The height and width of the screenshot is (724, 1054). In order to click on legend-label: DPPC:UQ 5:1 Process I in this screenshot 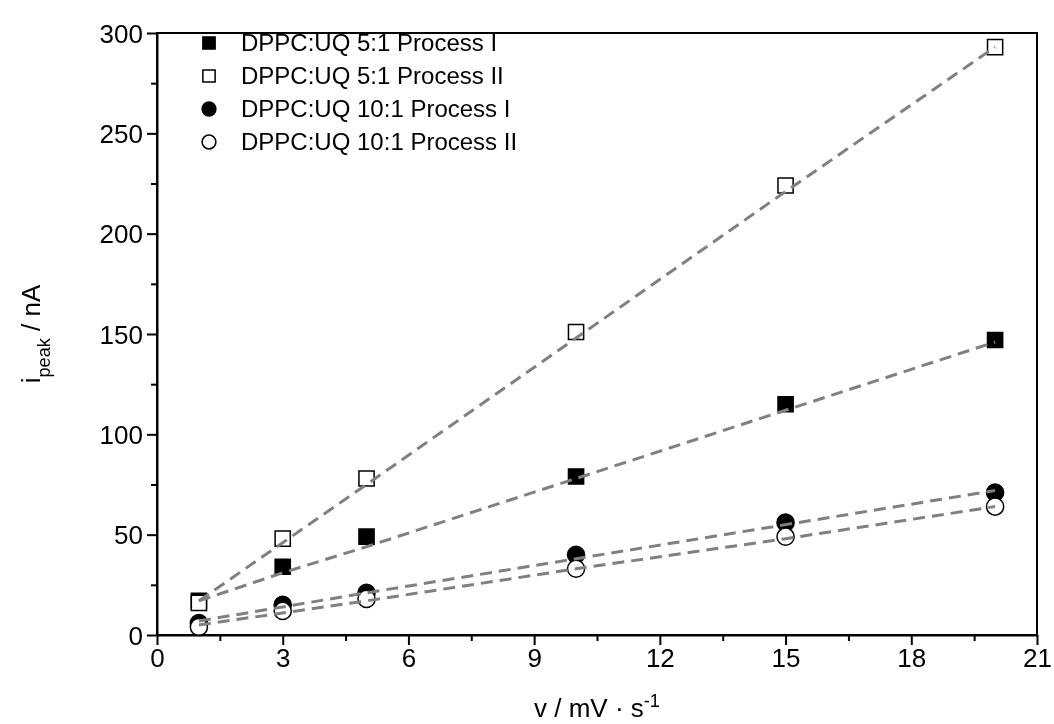, I will do `click(369, 43)`.